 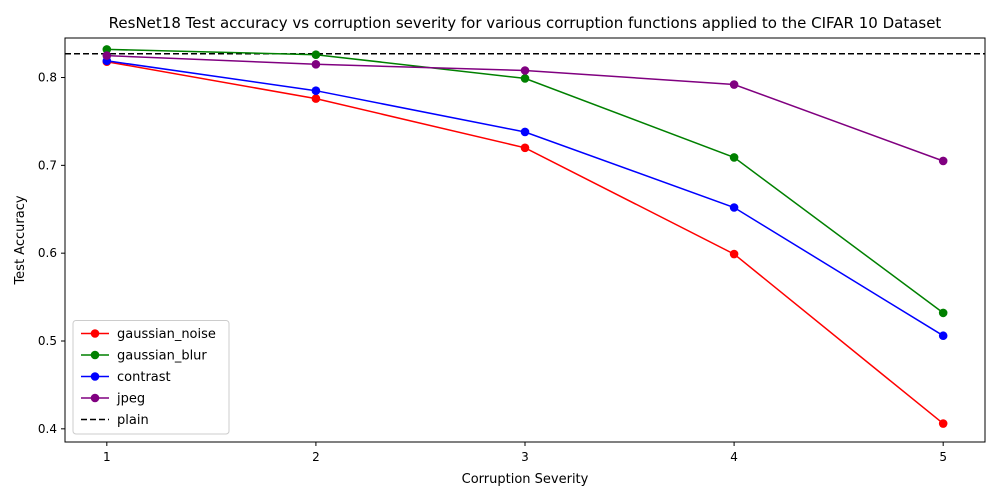 I want to click on legend-box, so click(x=151, y=377).